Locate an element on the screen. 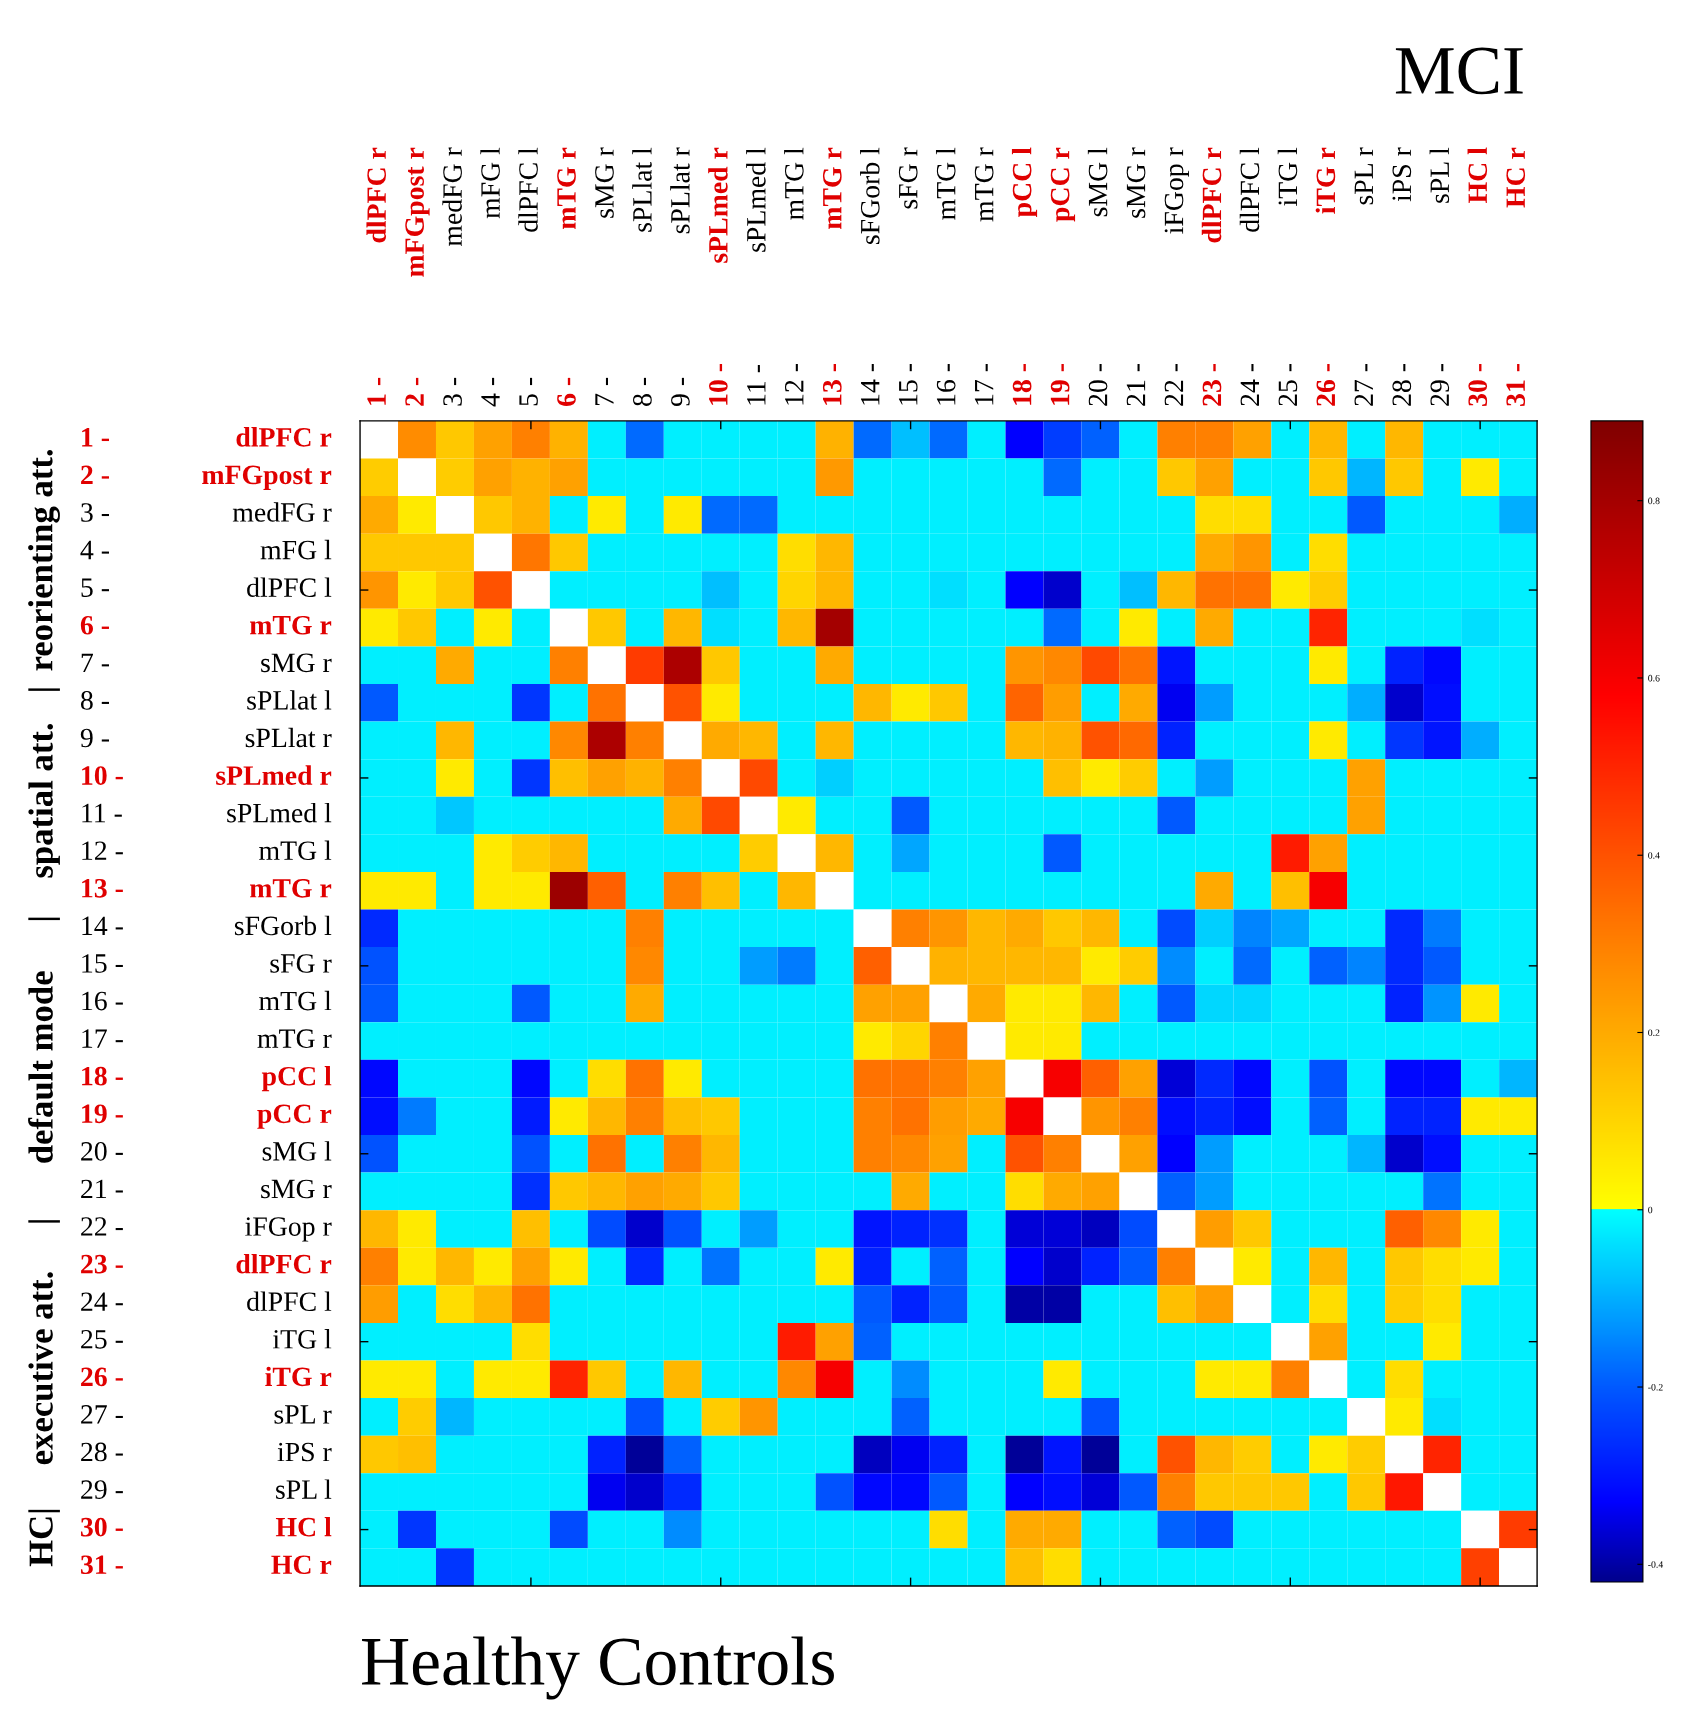 This screenshot has width=1688, height=1709. x-tick-label: sPLlat r is located at coordinates (680, 190).